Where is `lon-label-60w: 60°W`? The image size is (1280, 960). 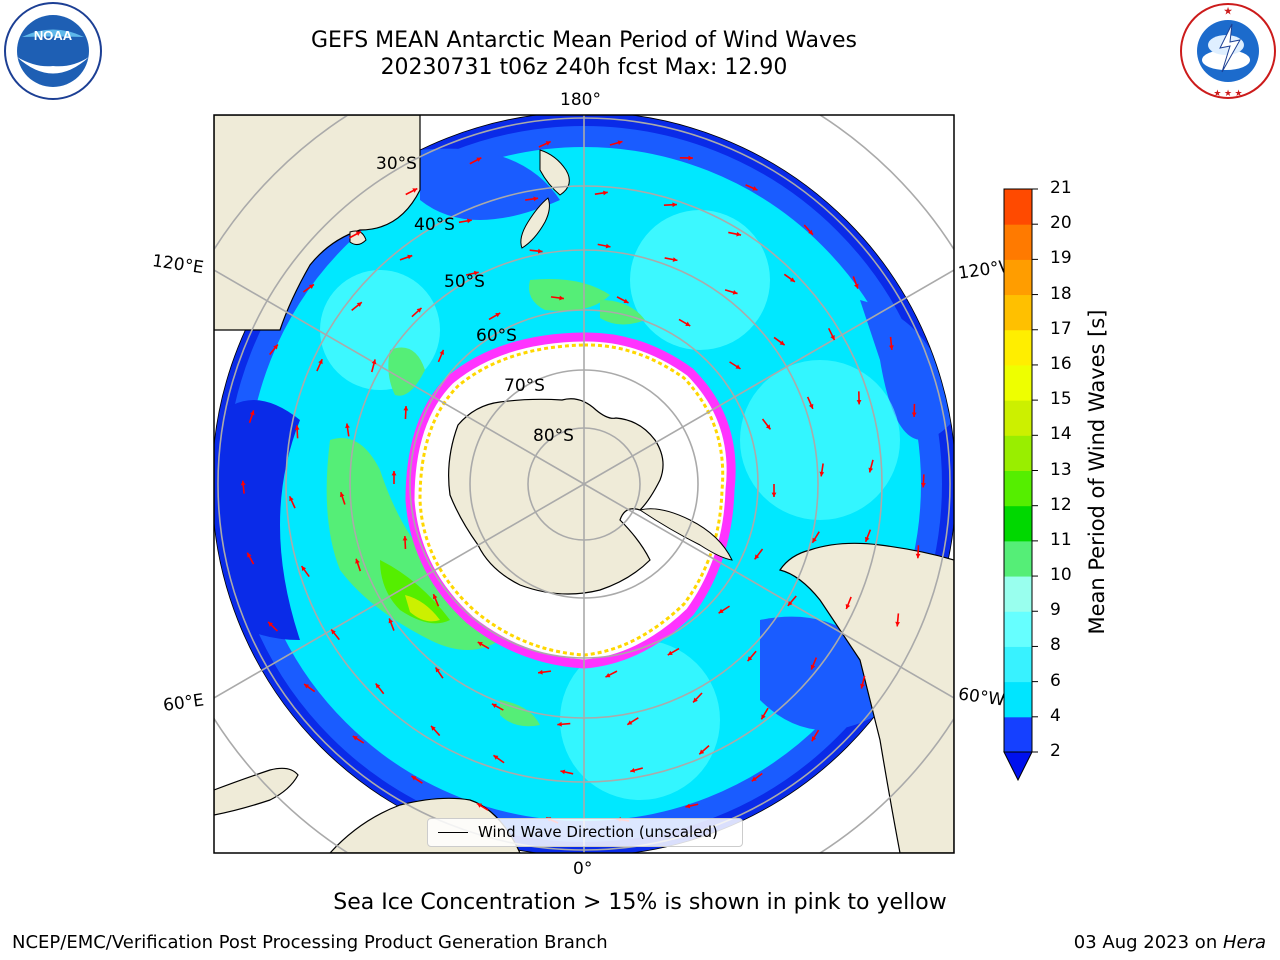 lon-label-60w: 60°W is located at coordinates (981, 697).